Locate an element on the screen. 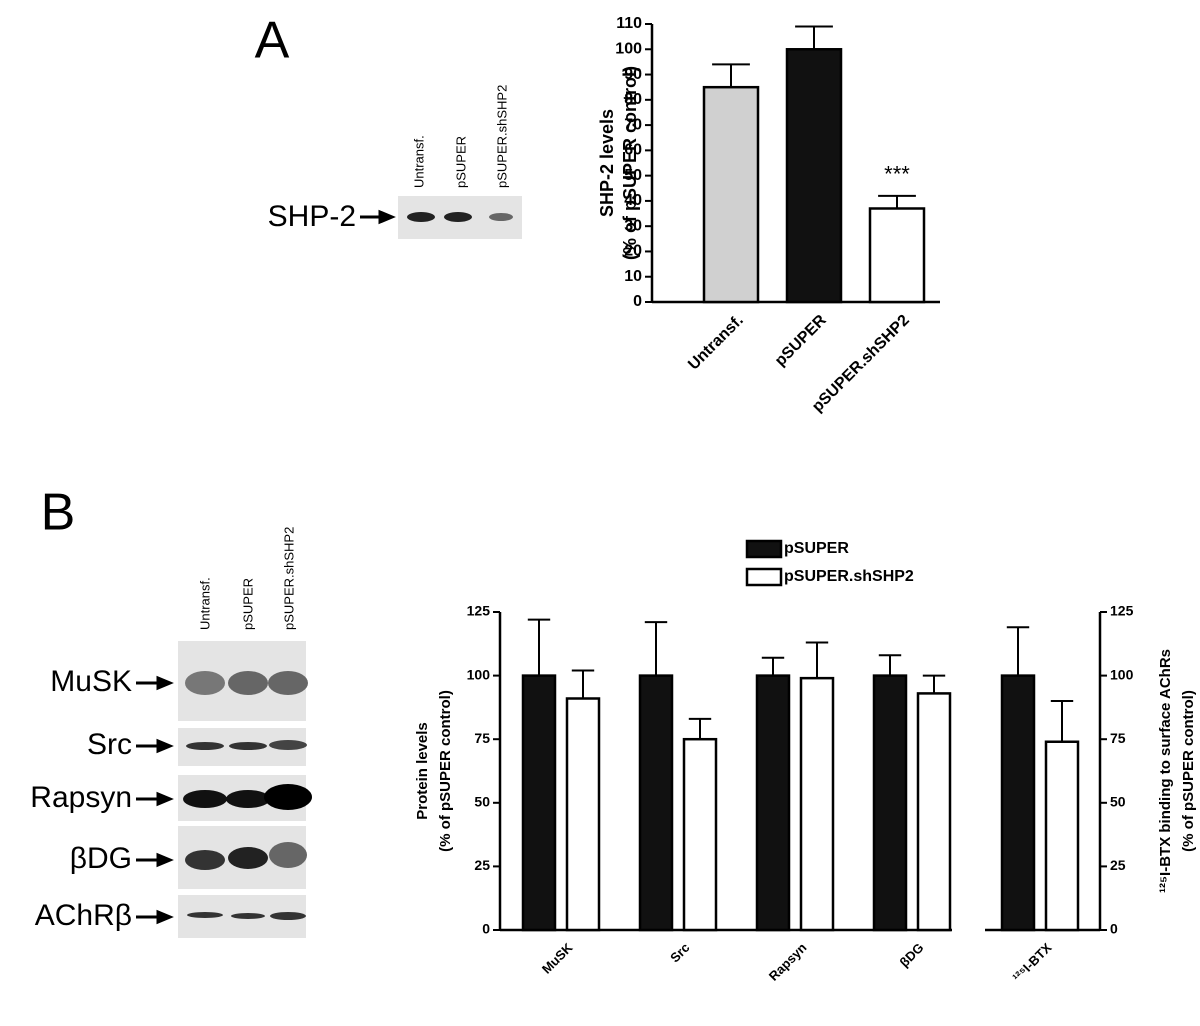  legend-label: pSUPER is located at coordinates (816, 548).